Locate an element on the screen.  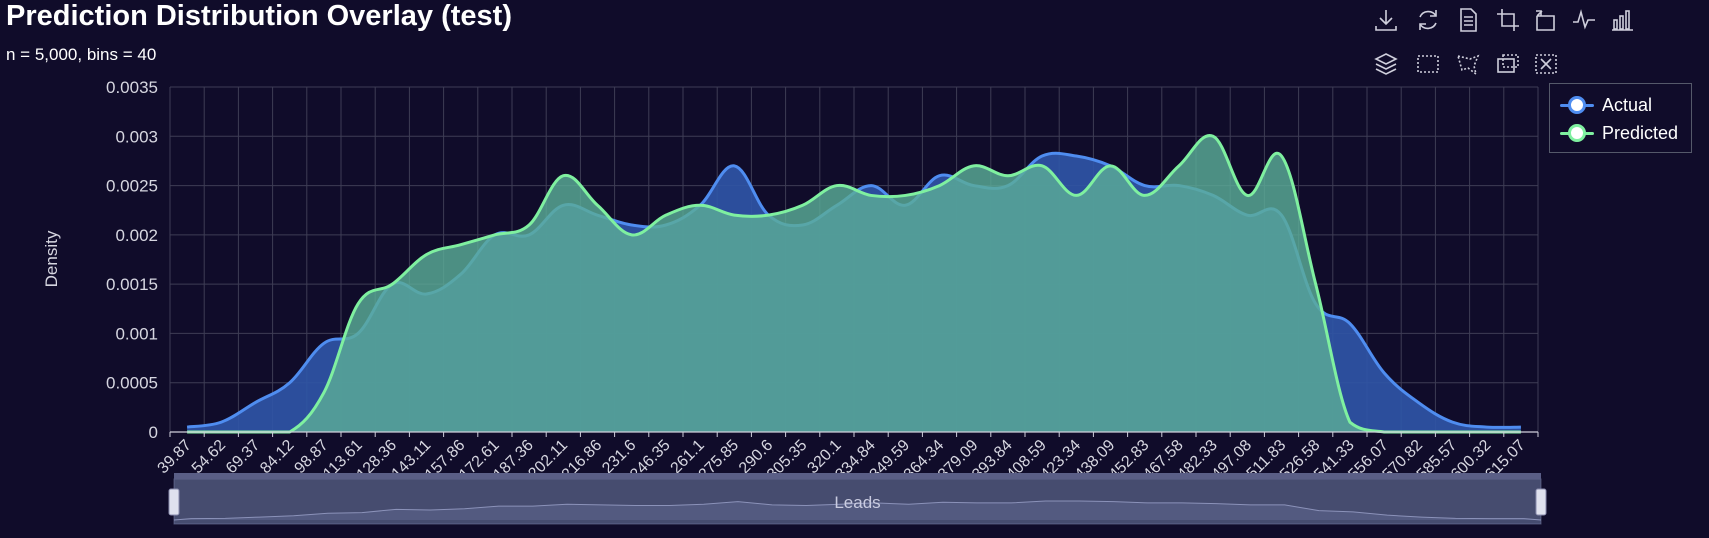
data-view-icon is located at coordinates (1468, 20).